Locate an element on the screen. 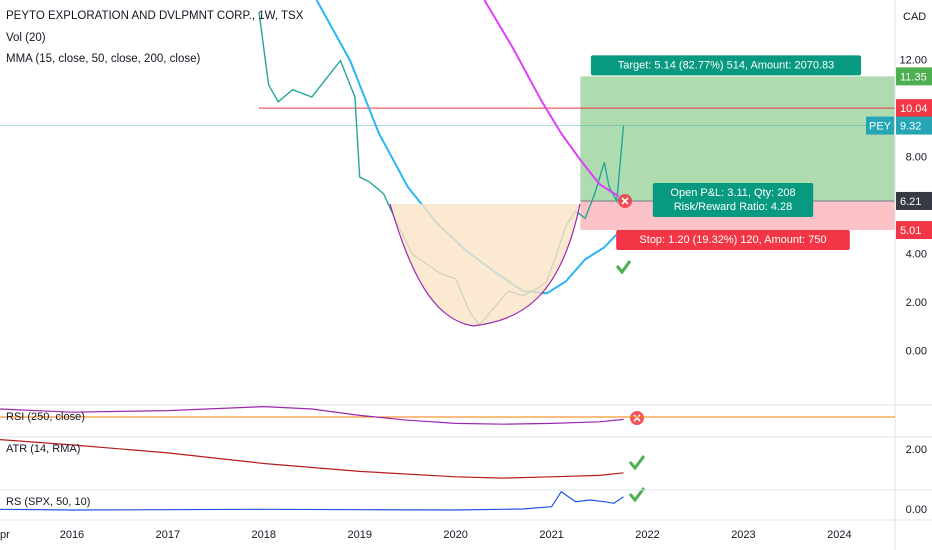 This screenshot has width=932, height=550. pnl-label-box is located at coordinates (733, 199).